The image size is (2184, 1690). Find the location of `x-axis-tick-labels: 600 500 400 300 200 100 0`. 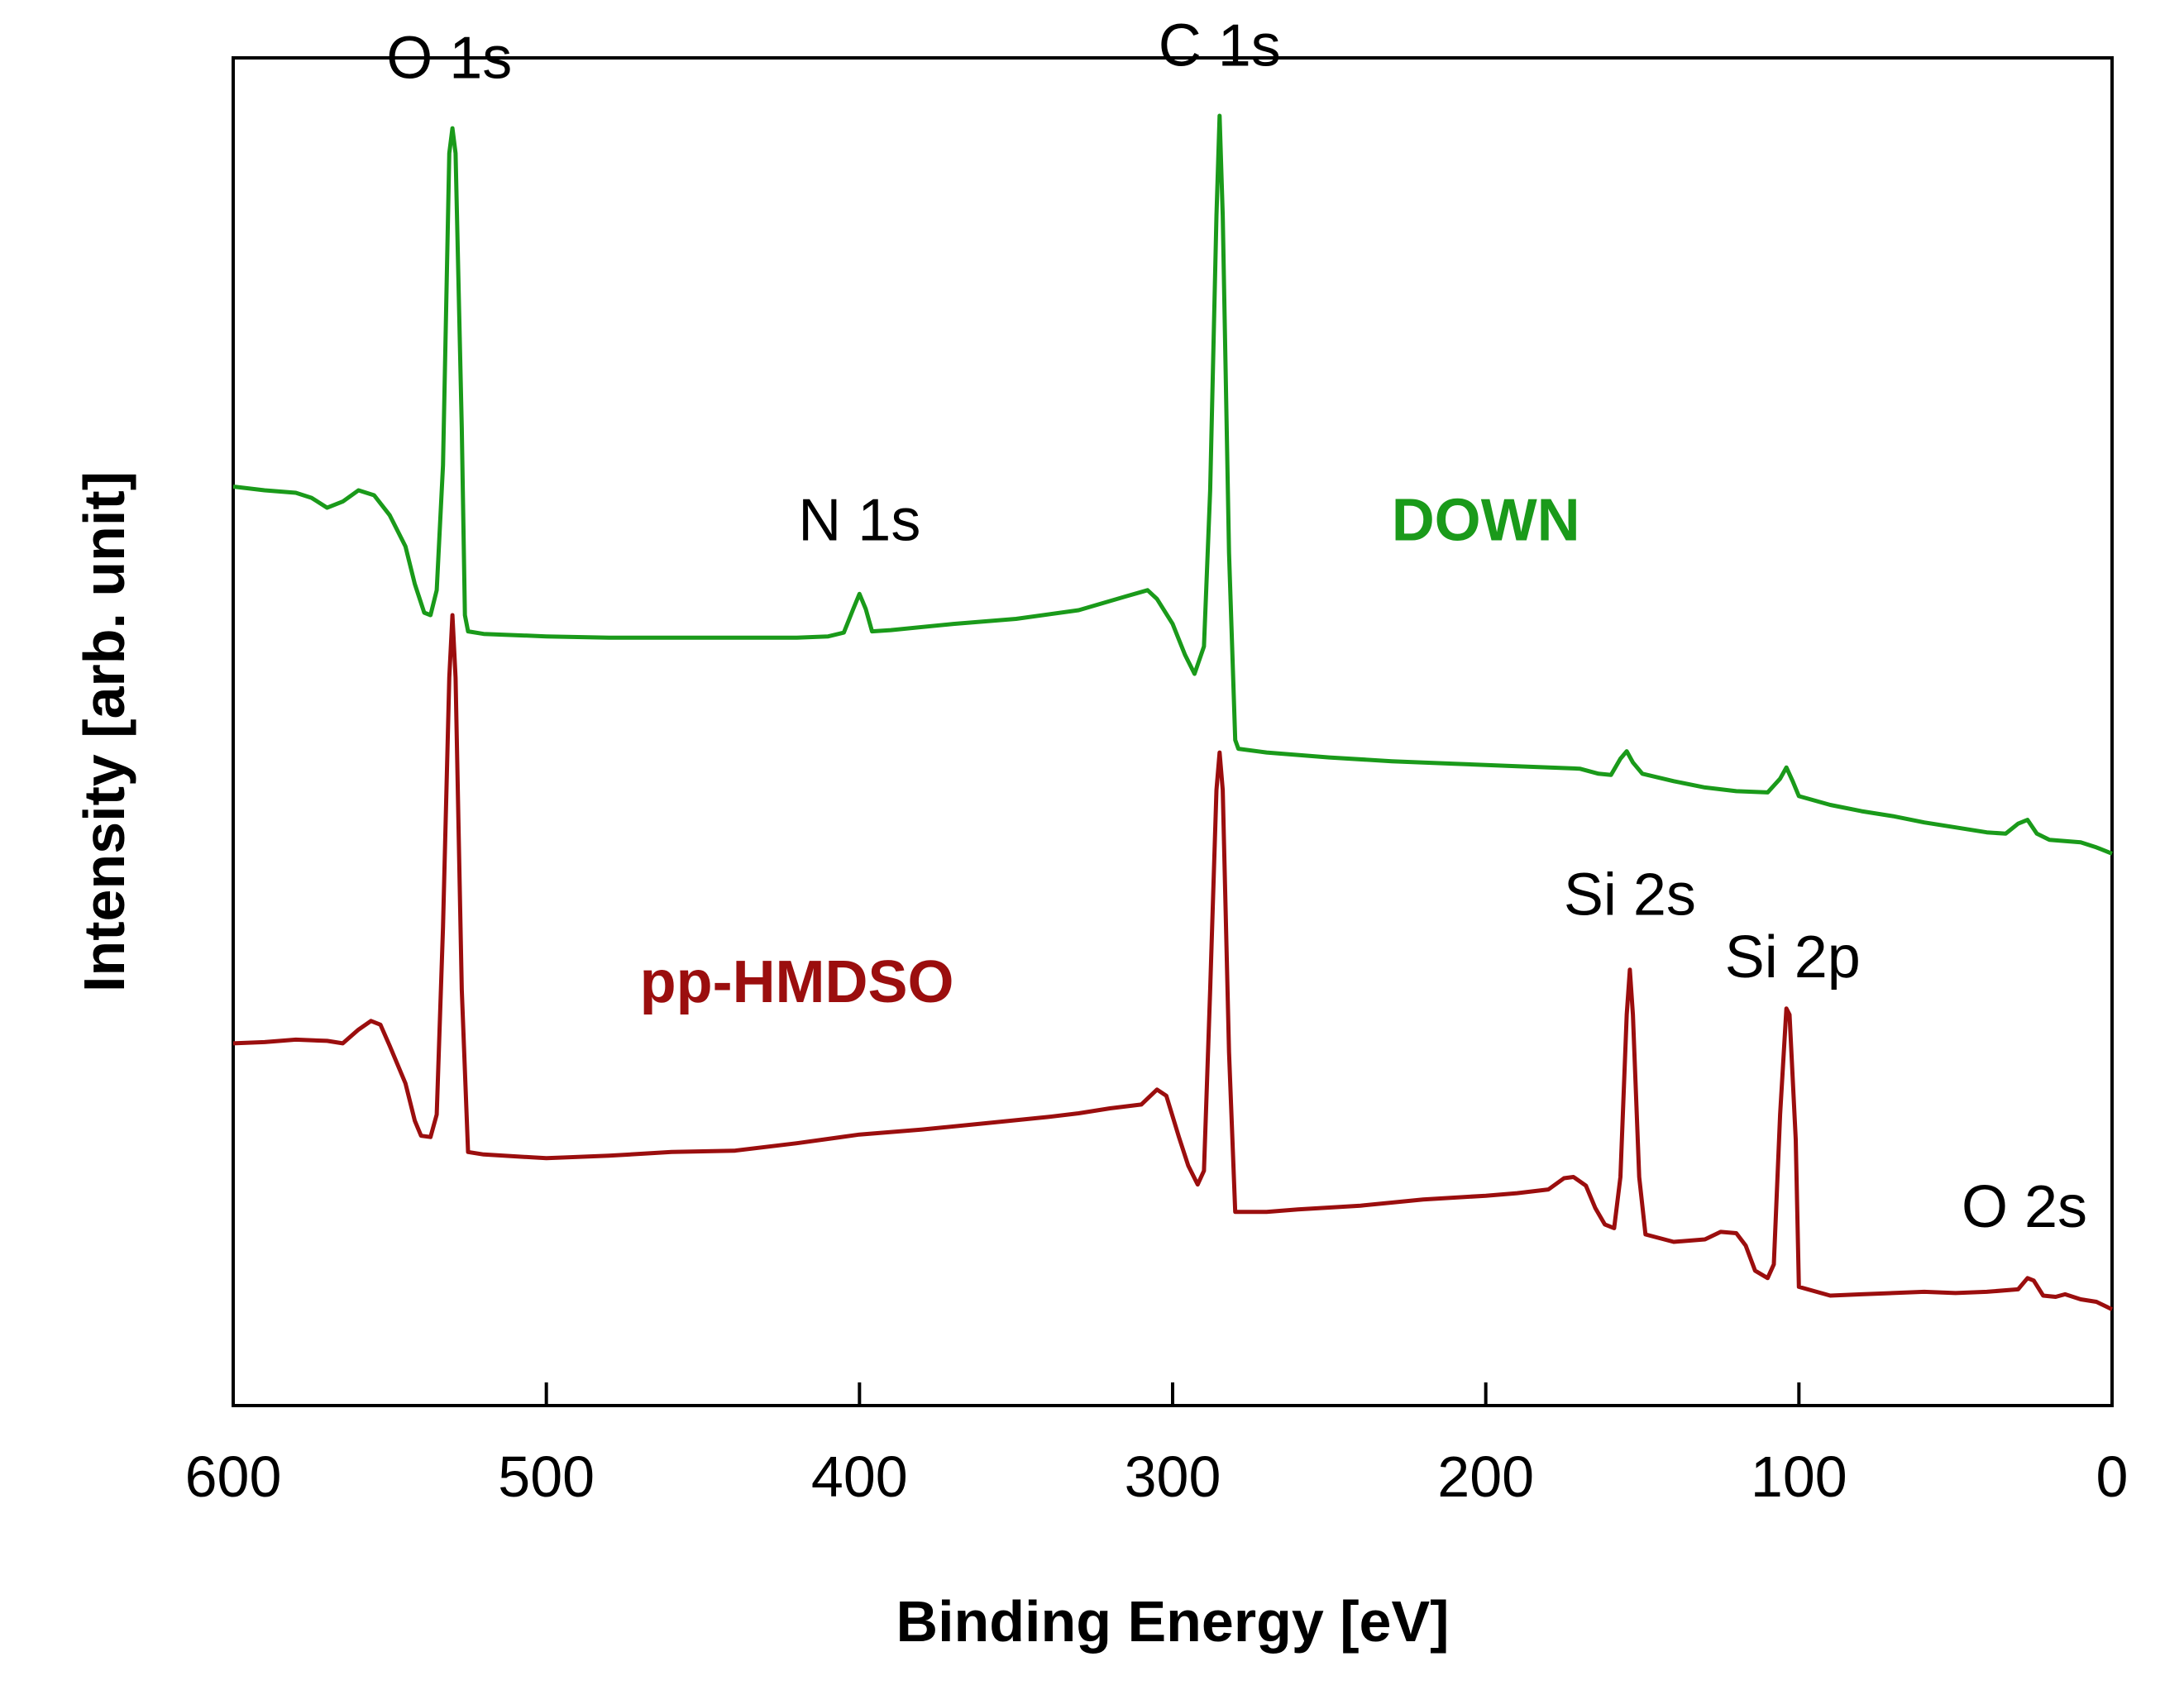

x-axis-tick-labels: 600 500 400 300 200 100 0 is located at coordinates (1157, 1477).